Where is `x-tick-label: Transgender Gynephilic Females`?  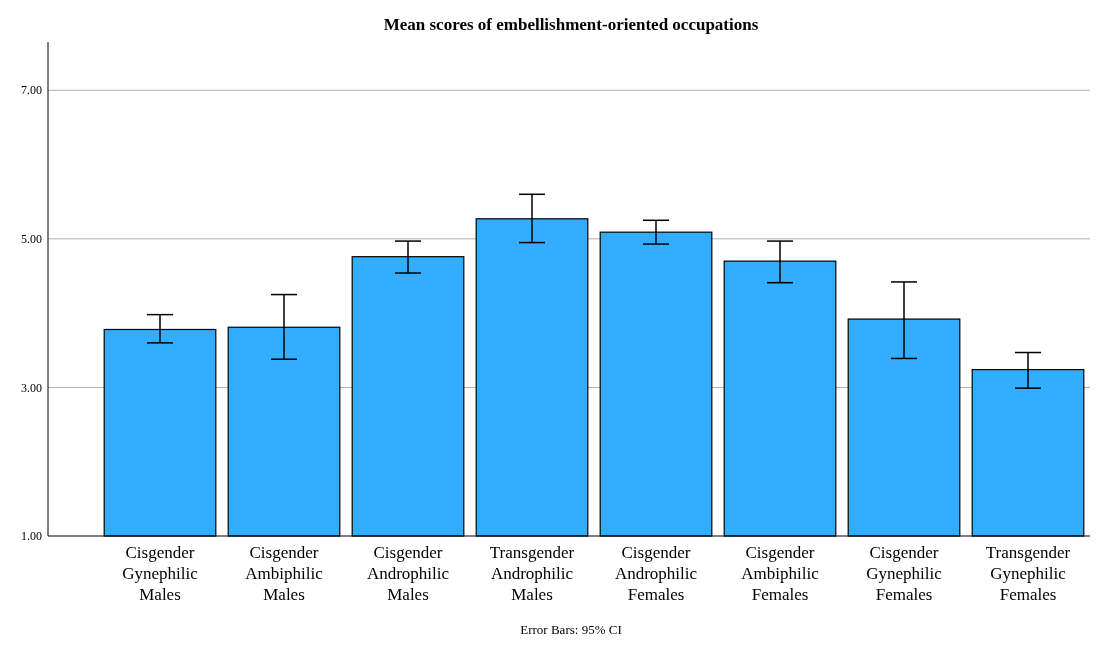
x-tick-label: Transgender Gynephilic Females is located at coordinates (1028, 573).